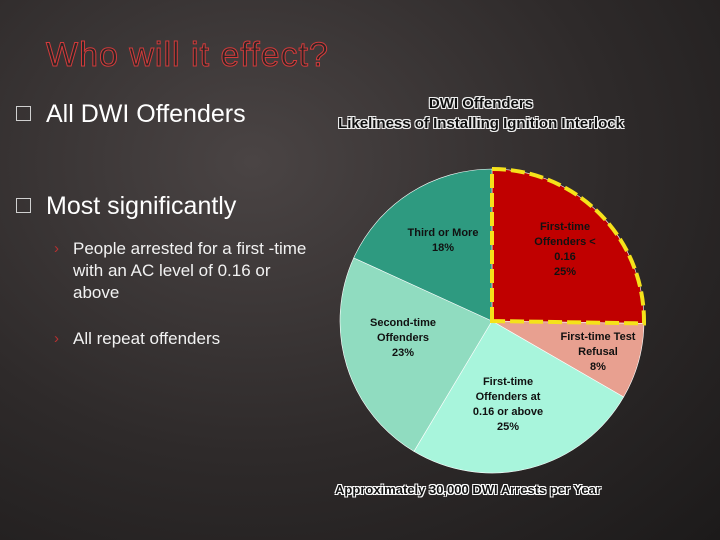 This screenshot has height=540, width=720. What do you see at coordinates (508, 404) in the screenshot?
I see `slice-label: First-time Offenders at 0.16 or above 25%` at bounding box center [508, 404].